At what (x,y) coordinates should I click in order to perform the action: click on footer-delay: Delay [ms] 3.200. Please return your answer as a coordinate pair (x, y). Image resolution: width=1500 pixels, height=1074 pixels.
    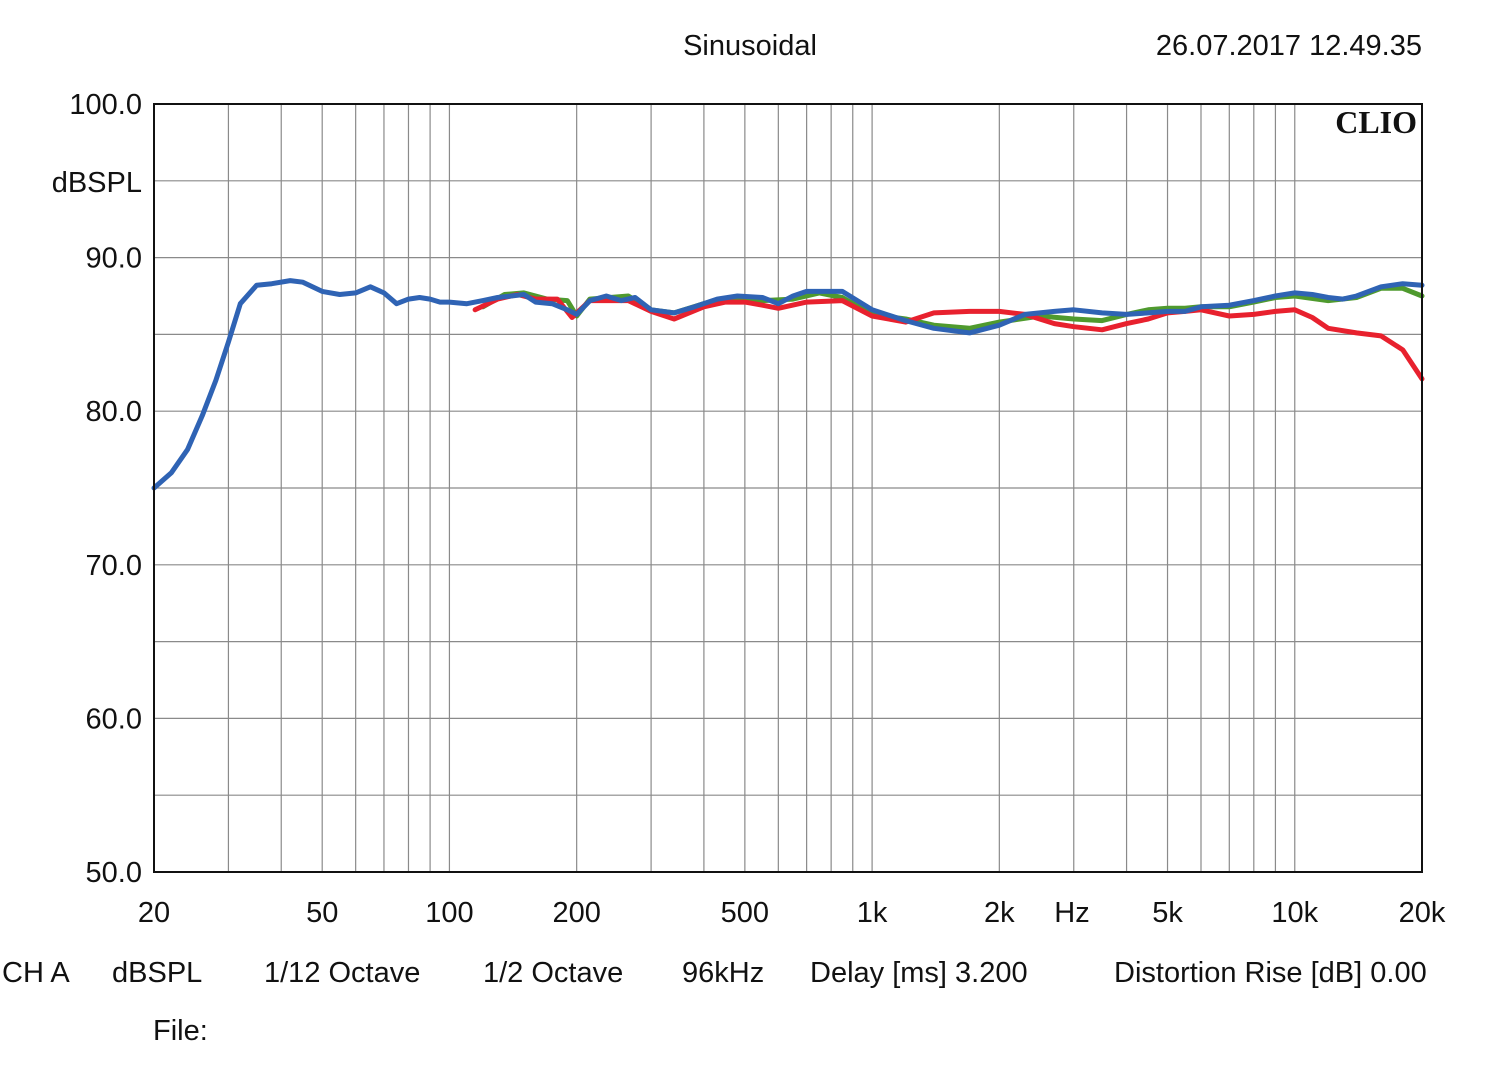
    Looking at the image, I should click on (919, 973).